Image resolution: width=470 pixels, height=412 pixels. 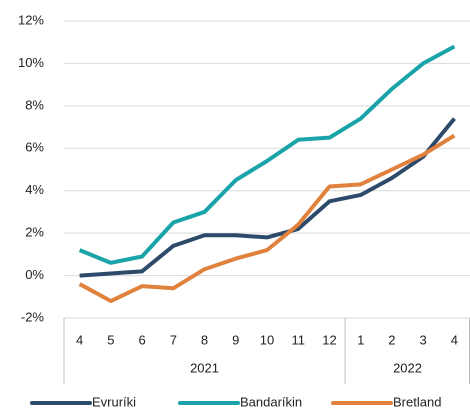 I want to click on group-label: 2022, so click(x=407, y=367).